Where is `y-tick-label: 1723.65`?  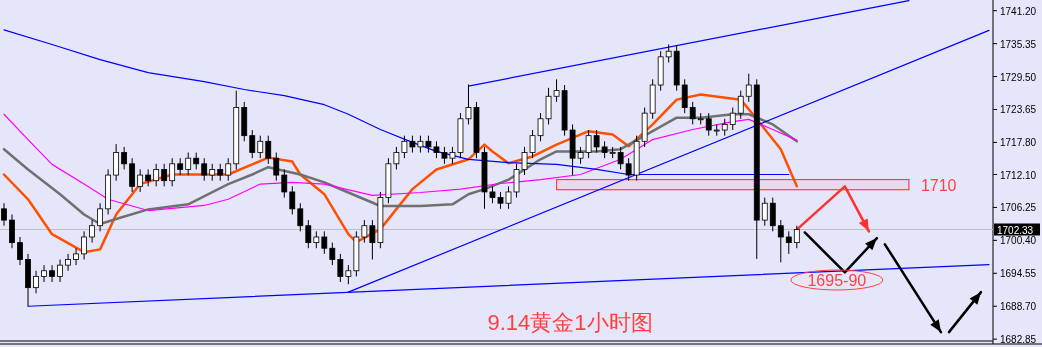
y-tick-label: 1723.65 is located at coordinates (1018, 110).